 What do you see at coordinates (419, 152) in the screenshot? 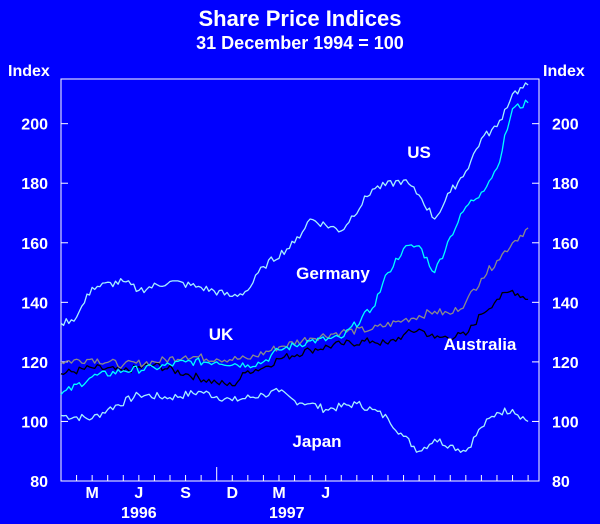
I see `label-us: US` at bounding box center [419, 152].